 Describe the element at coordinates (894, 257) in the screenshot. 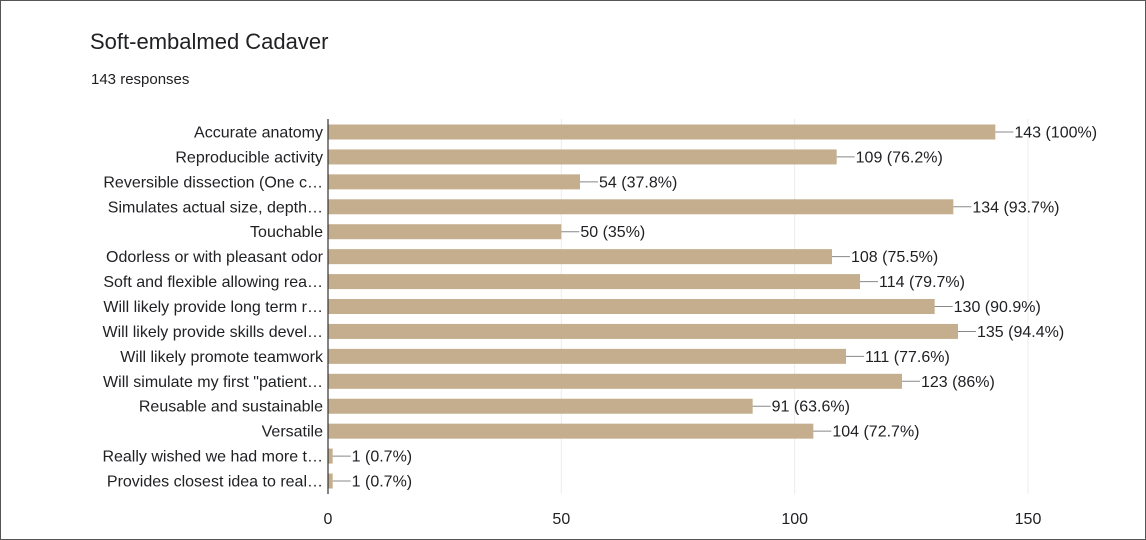

I see `data-label: 108 (75.5%)` at that location.